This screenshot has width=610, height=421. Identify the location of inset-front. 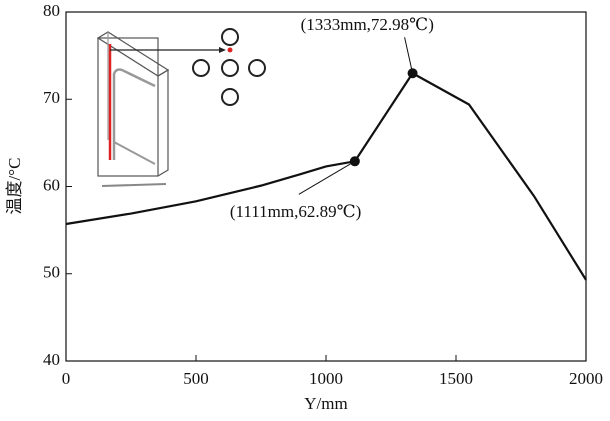
(128, 107).